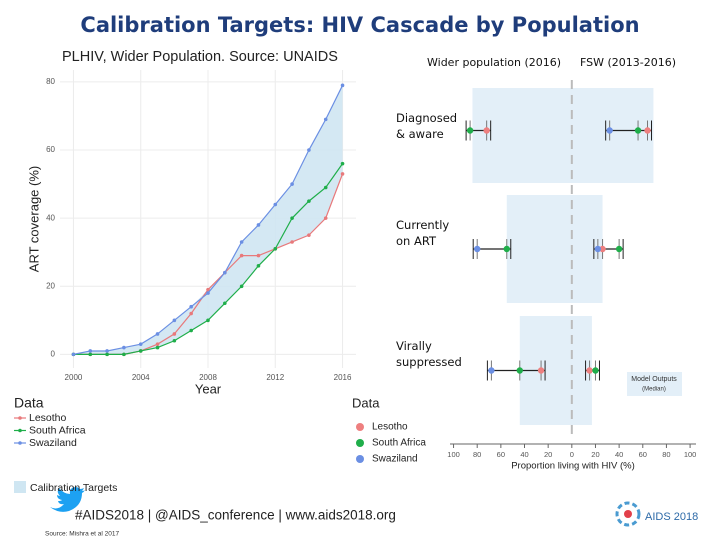 This screenshot has width=720, height=540. I want to click on x-tick-label: 2000, so click(74, 377).